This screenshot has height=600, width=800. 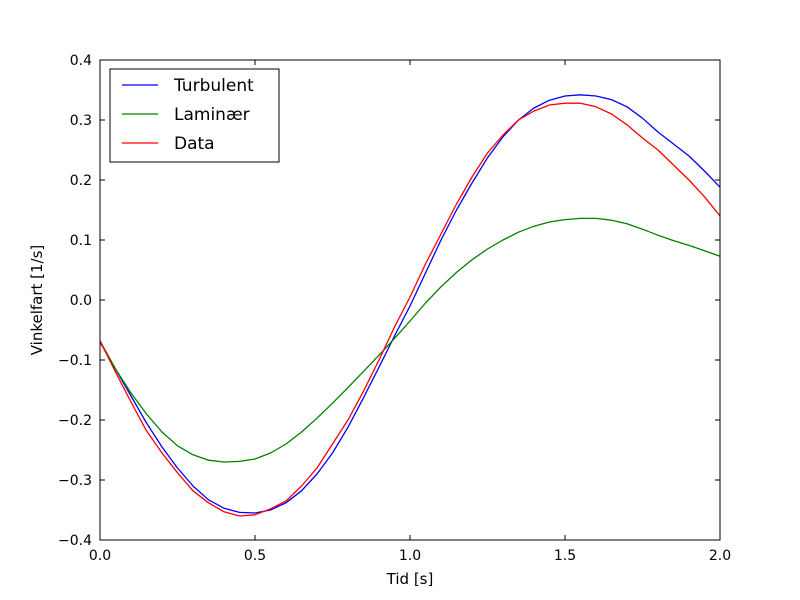 I want to click on y-tick-label-5: 0.1, so click(x=81, y=241).